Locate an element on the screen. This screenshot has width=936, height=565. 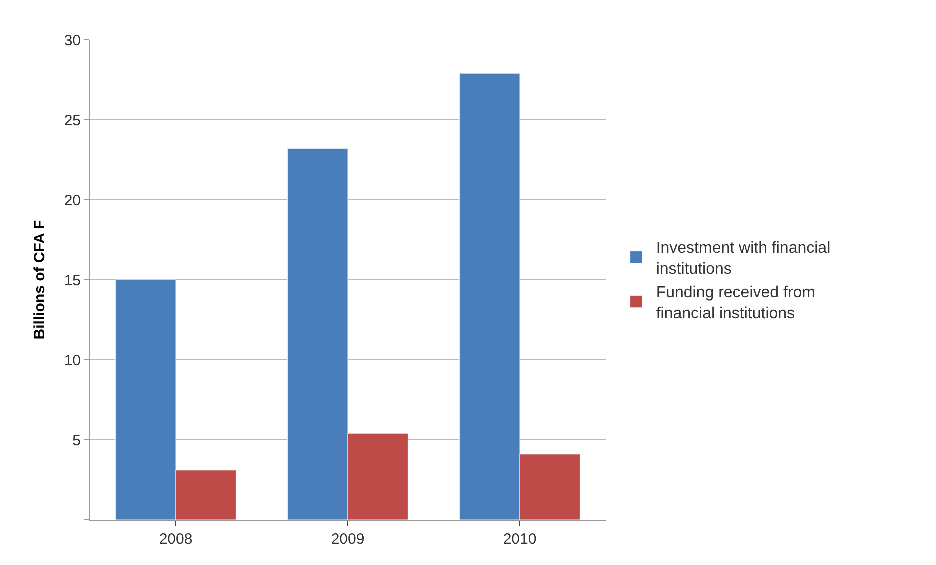
x-tick-label: 2010 is located at coordinates (520, 539).